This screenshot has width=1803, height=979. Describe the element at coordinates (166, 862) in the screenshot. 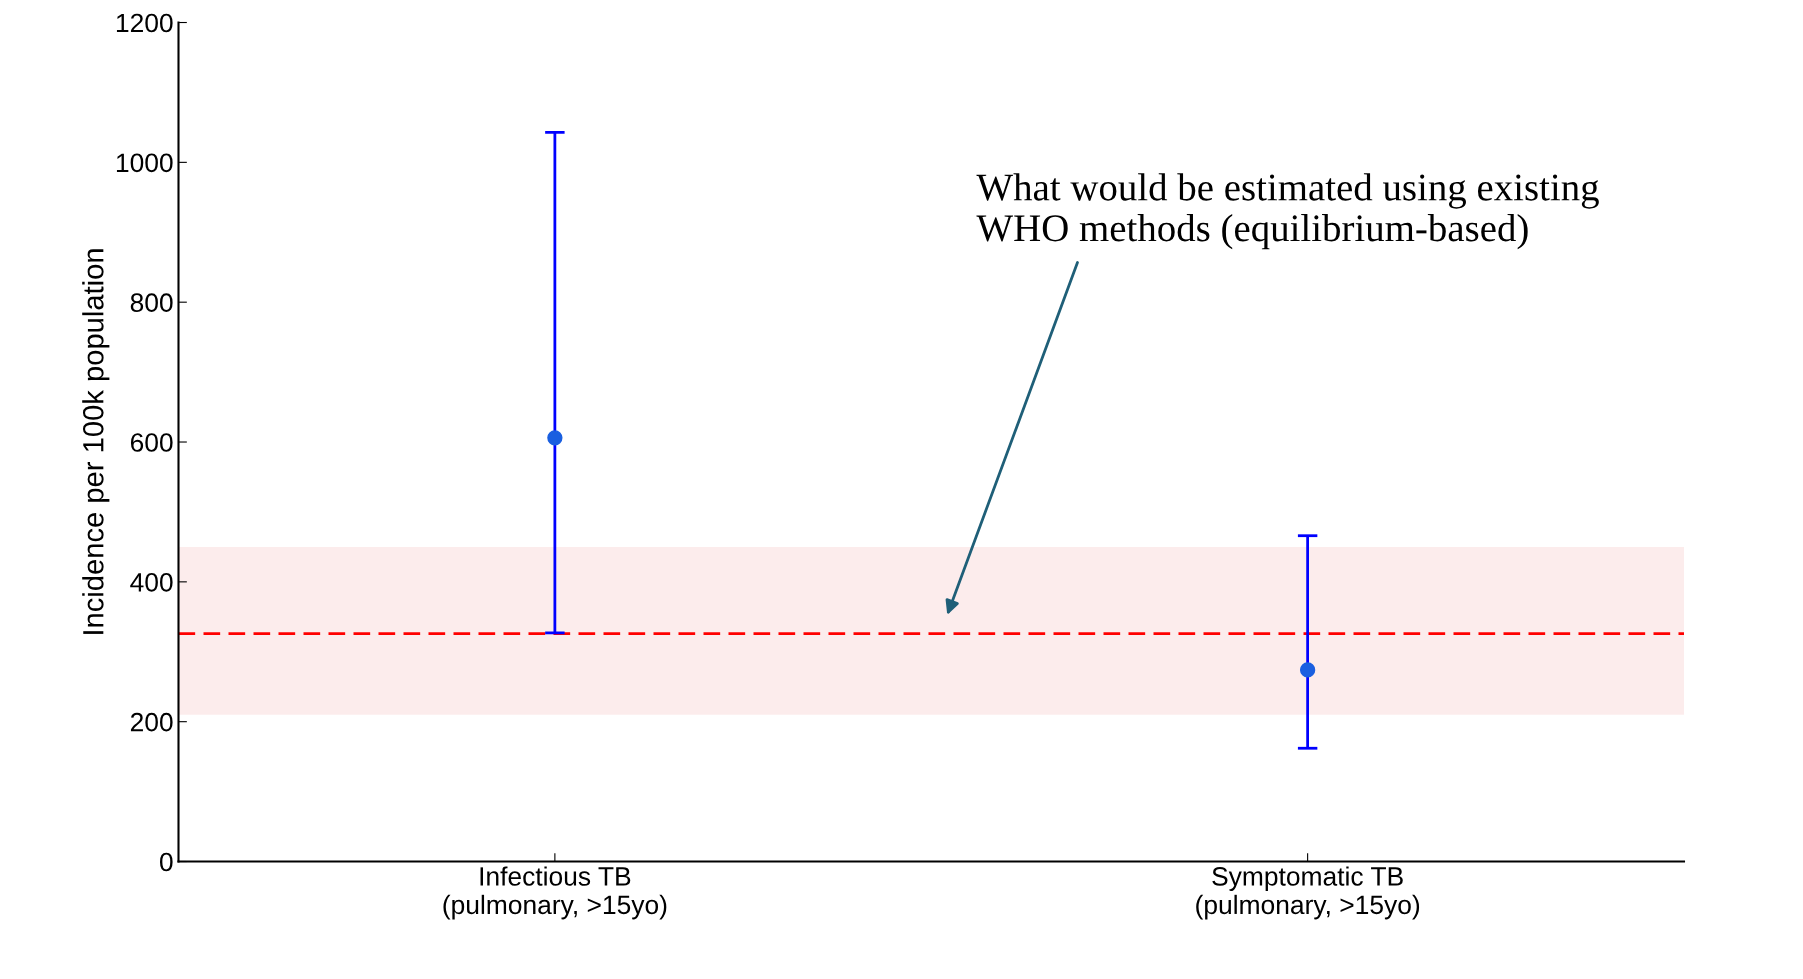

I see `y-tick-label: 0` at that location.